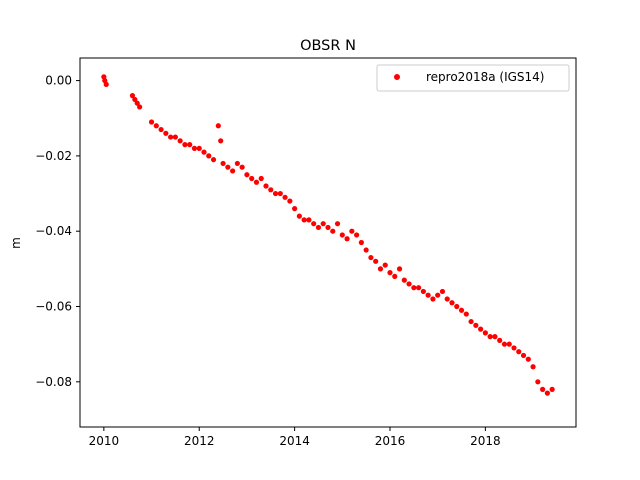  Describe the element at coordinates (199, 441) in the screenshot. I see `x-tick-label: 2012` at that location.